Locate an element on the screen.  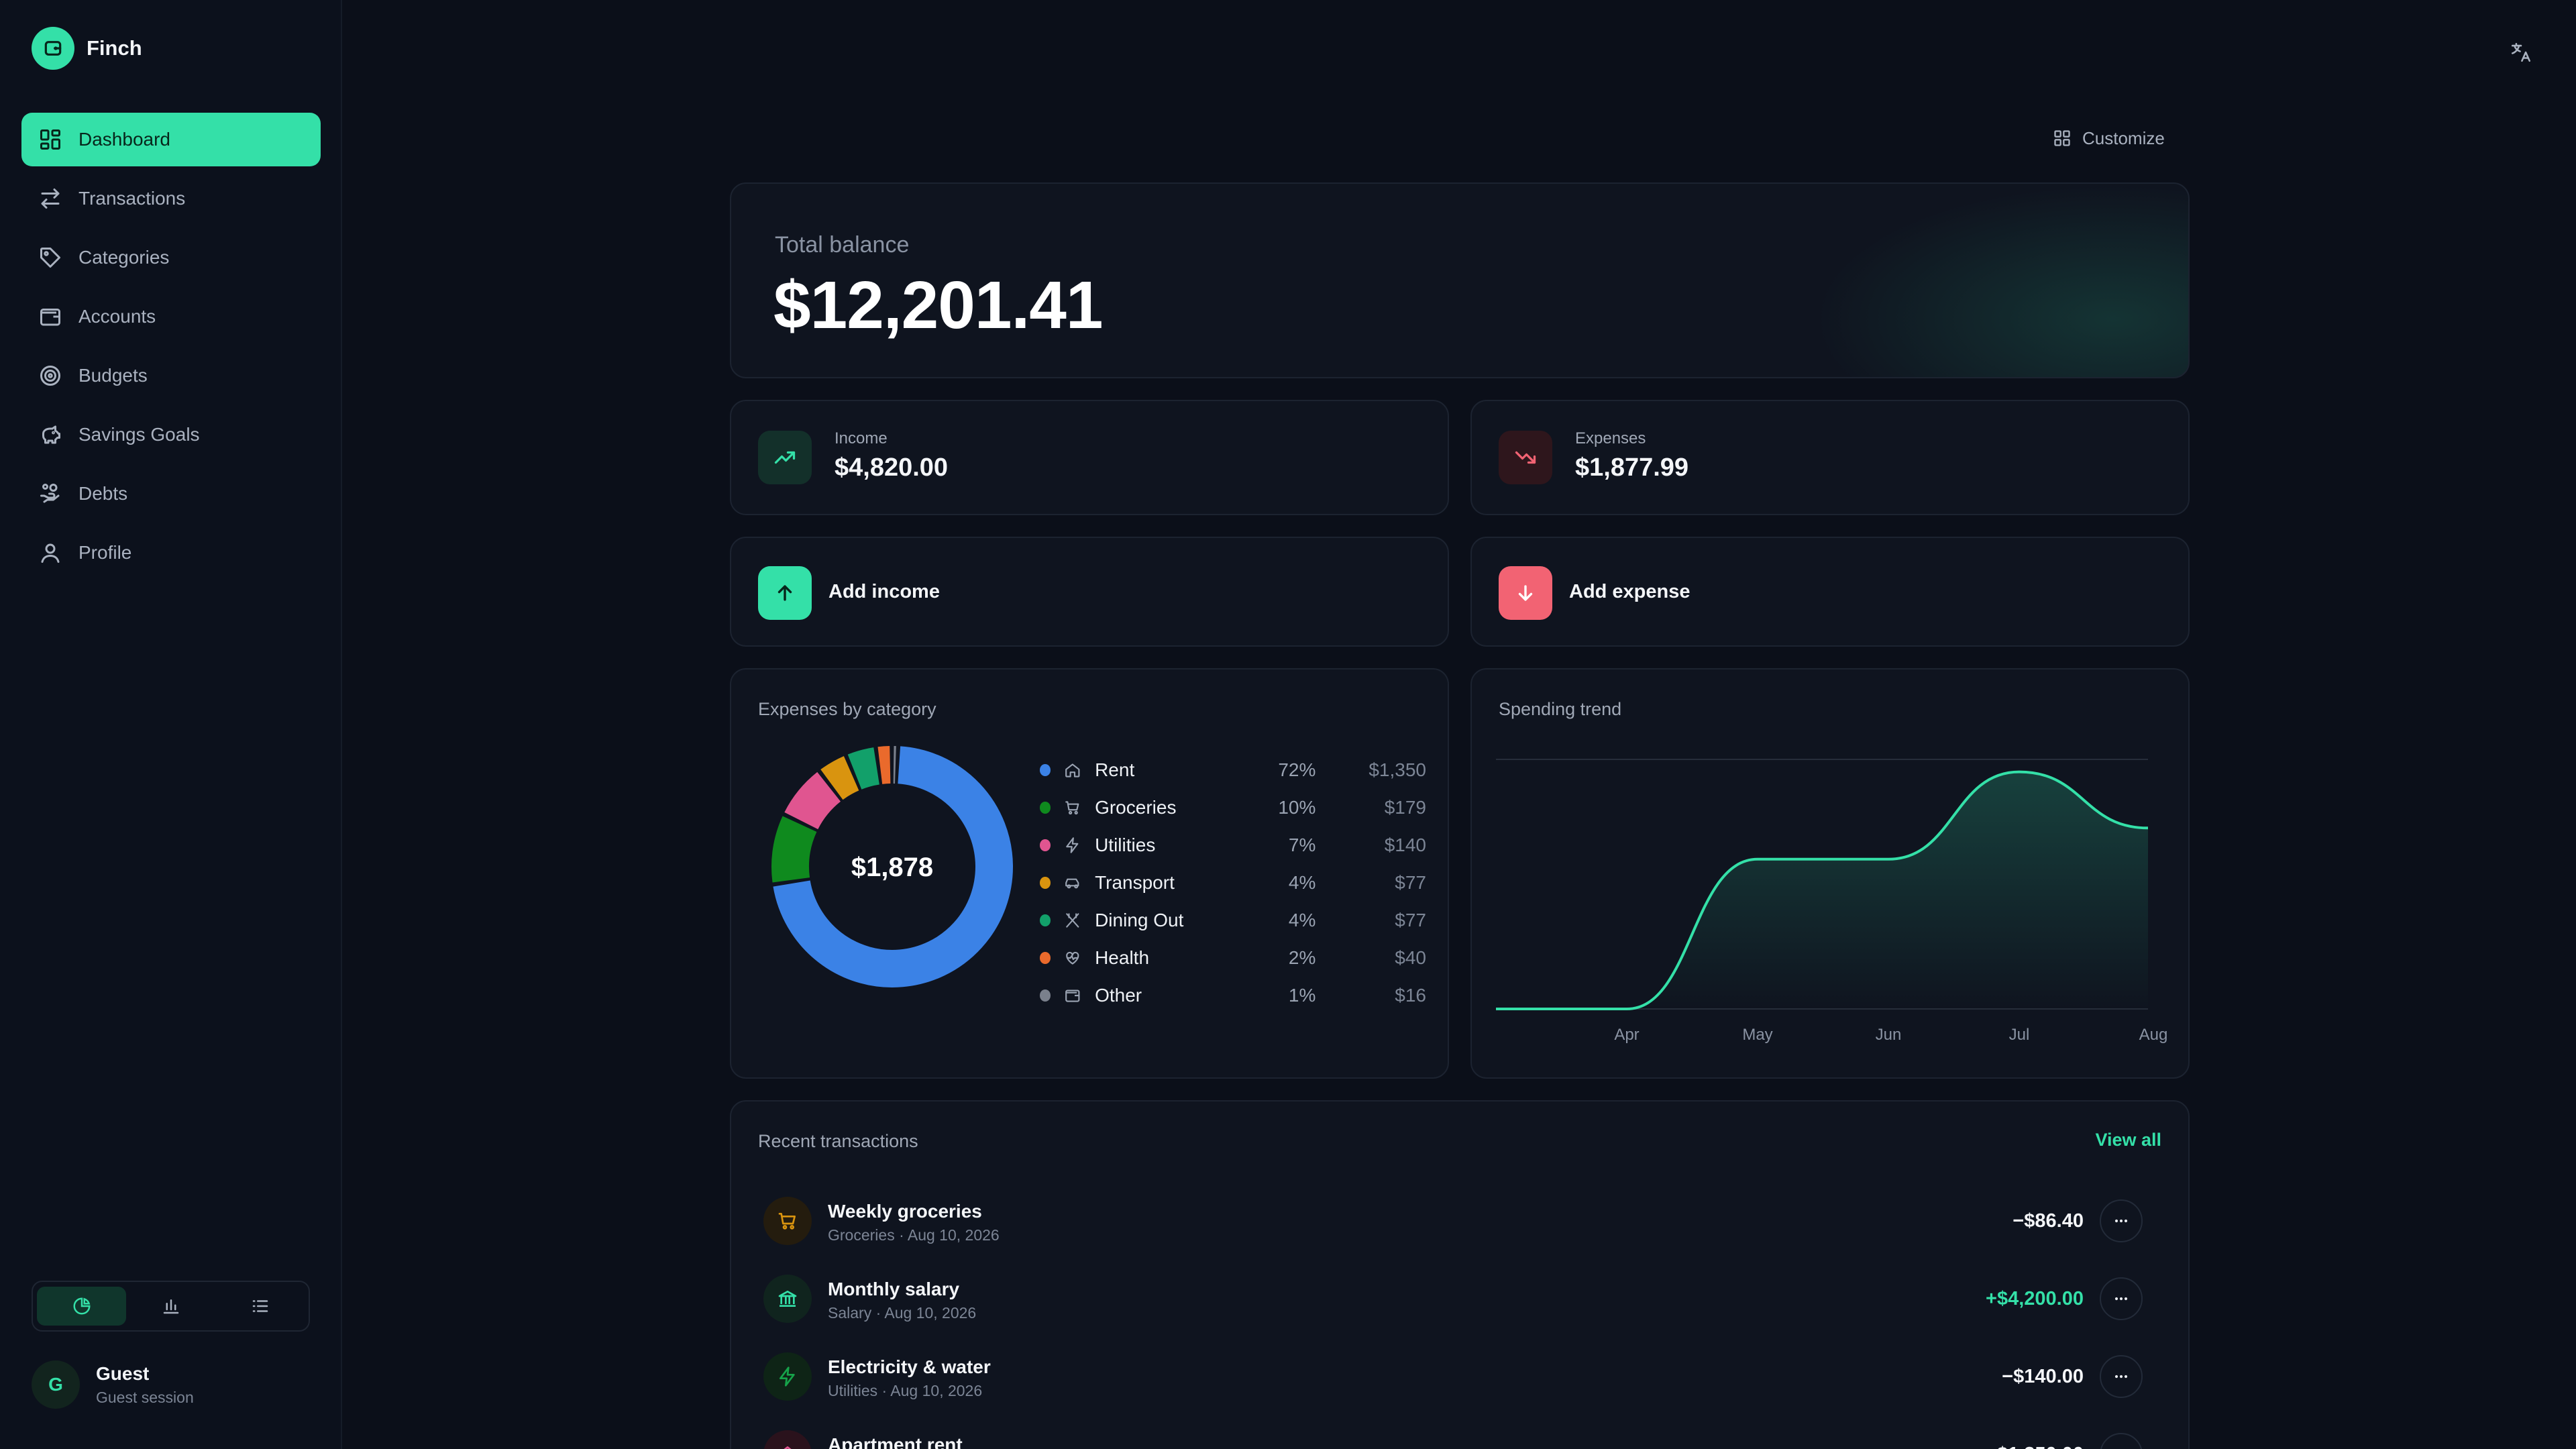
sidebar-item-categories: Categories is located at coordinates (171, 257).